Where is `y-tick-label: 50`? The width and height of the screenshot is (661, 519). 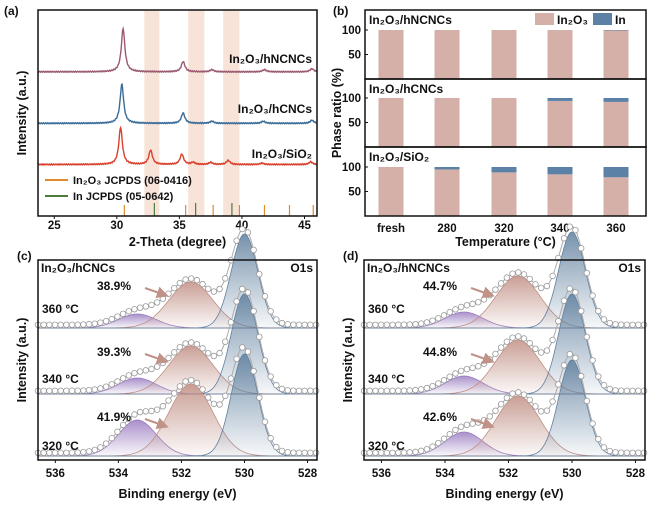 y-tick-label: 50 is located at coordinates (354, 124).